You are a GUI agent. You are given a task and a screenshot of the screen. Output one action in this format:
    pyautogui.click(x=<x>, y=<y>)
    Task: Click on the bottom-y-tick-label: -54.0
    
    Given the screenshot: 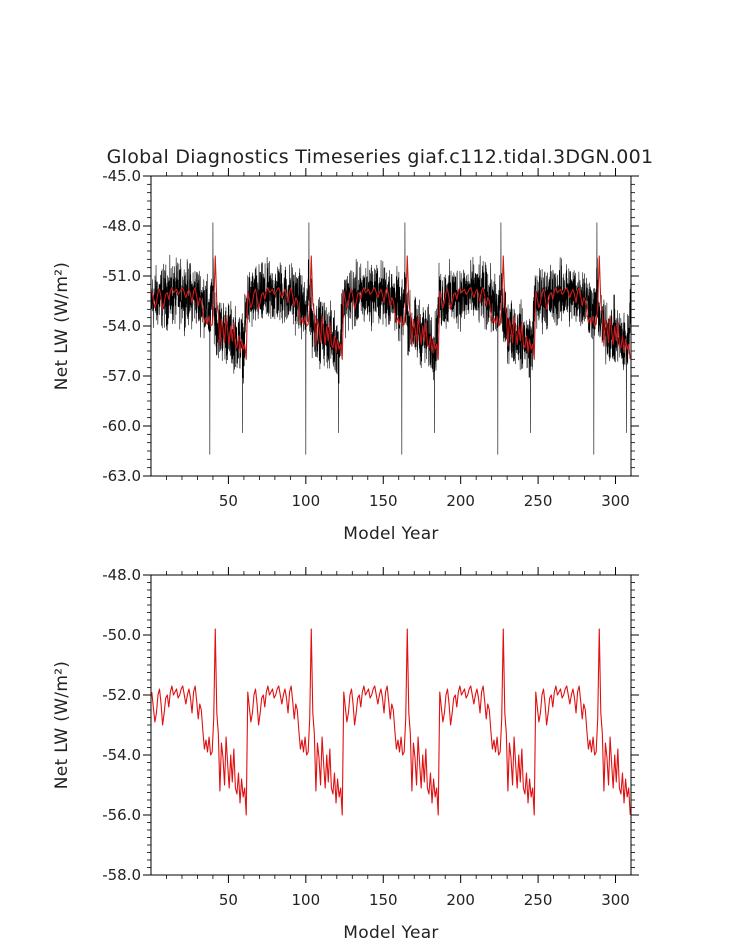 What is the action you would take?
    pyautogui.click(x=121, y=755)
    